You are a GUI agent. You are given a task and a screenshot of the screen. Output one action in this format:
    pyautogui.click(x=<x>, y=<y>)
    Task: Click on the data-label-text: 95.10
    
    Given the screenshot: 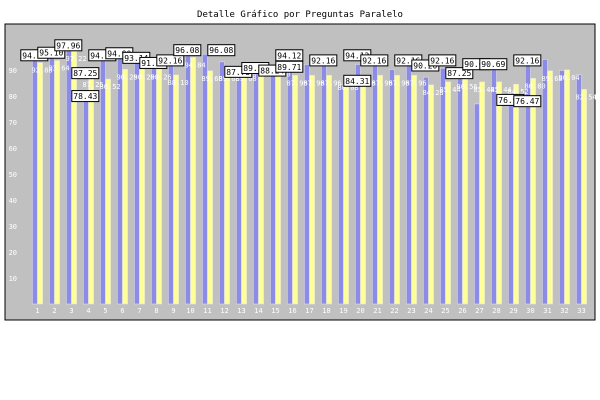 What is the action you would take?
    pyautogui.click(x=51, y=53)
    